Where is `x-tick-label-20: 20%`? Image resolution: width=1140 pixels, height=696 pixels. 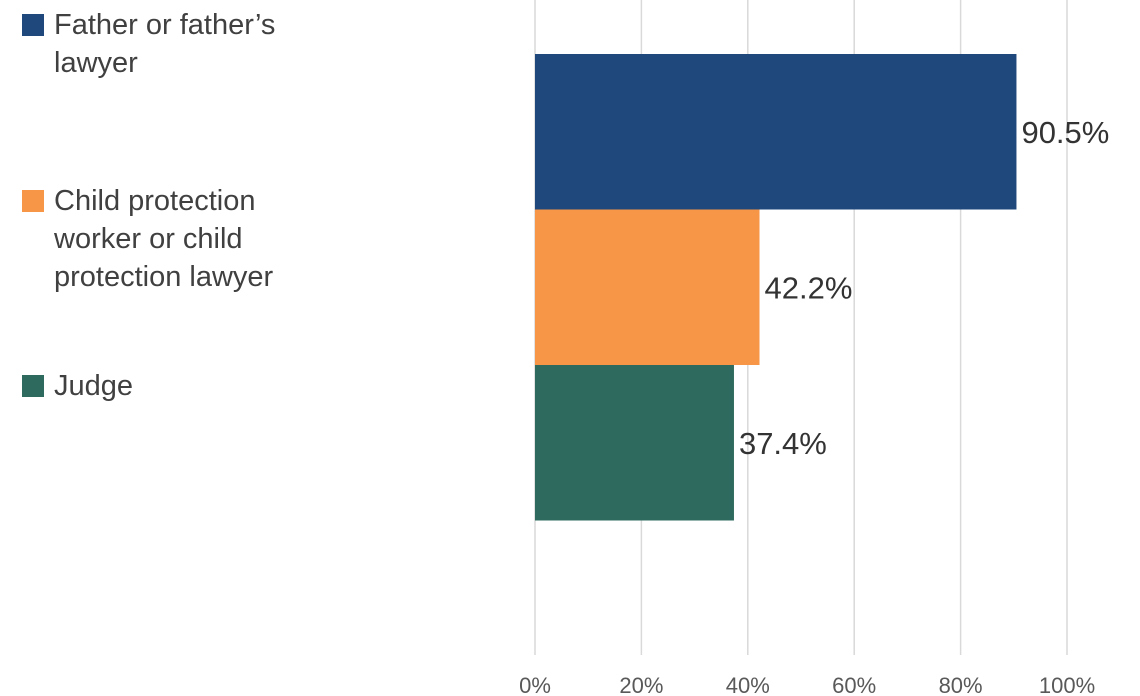 x-tick-label-20: 20% is located at coordinates (641, 684).